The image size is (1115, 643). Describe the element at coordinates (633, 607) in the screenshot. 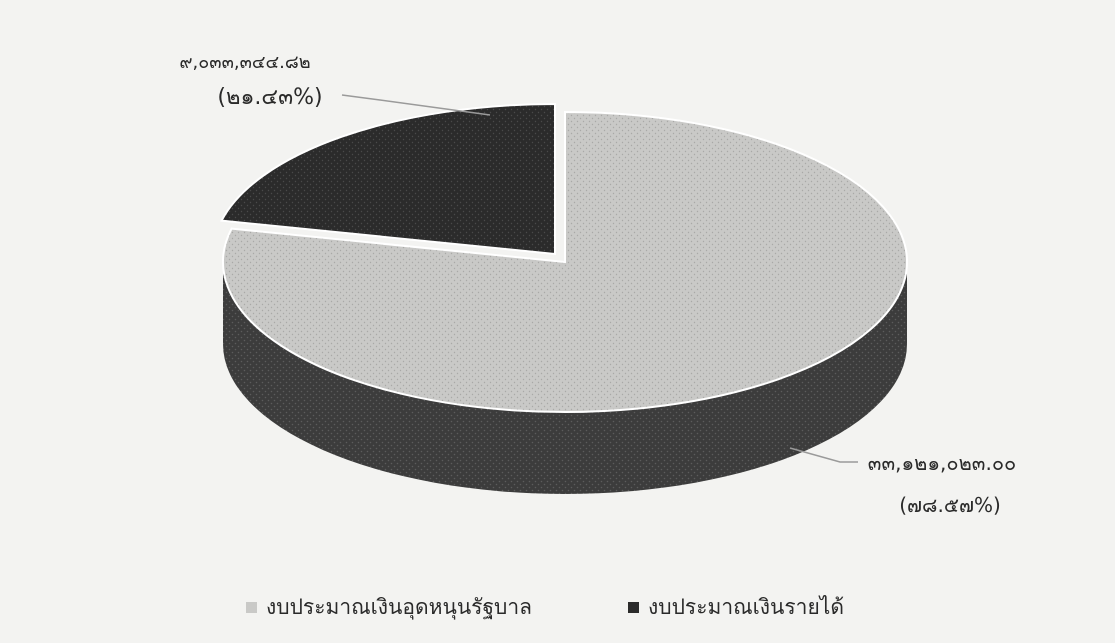

I see `legend-swatch-revenue` at that location.